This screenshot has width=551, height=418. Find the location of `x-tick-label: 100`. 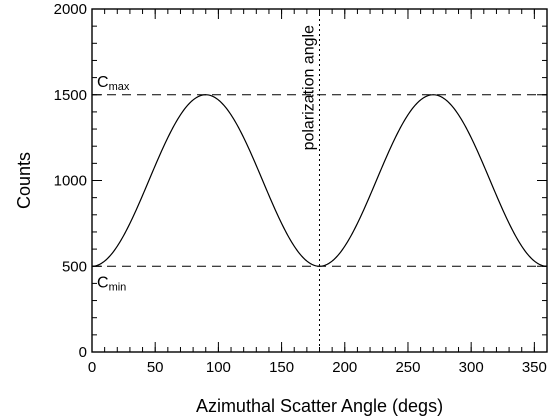

x-tick-label: 100 is located at coordinates (218, 367).